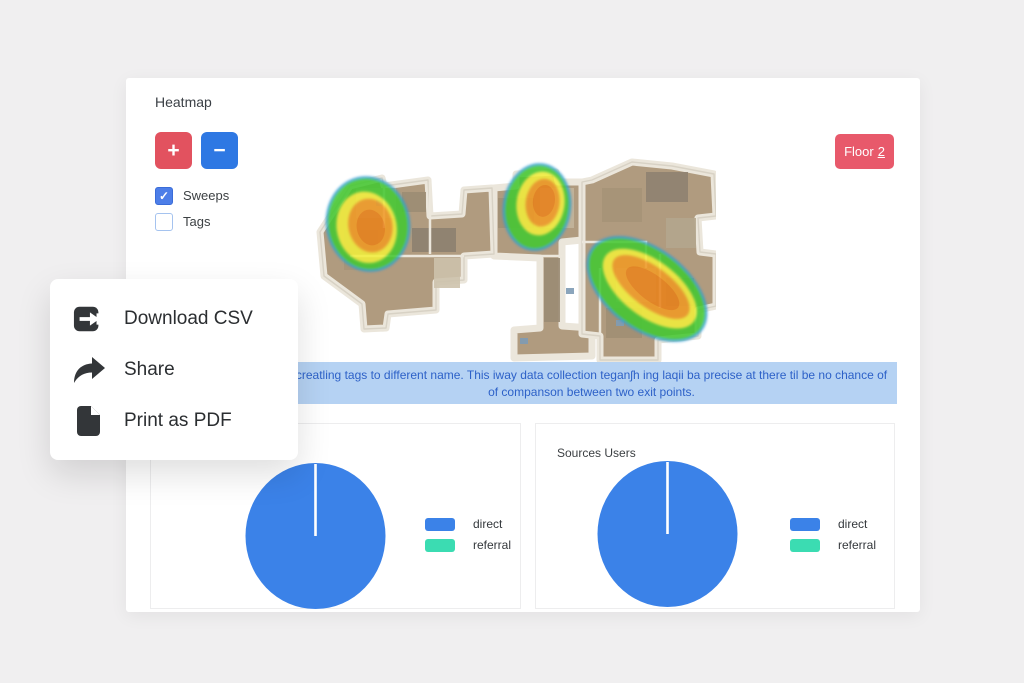 This screenshot has height=683, width=1024. What do you see at coordinates (206, 195) in the screenshot?
I see `sweeps-checkbox-label: Sweeps` at bounding box center [206, 195].